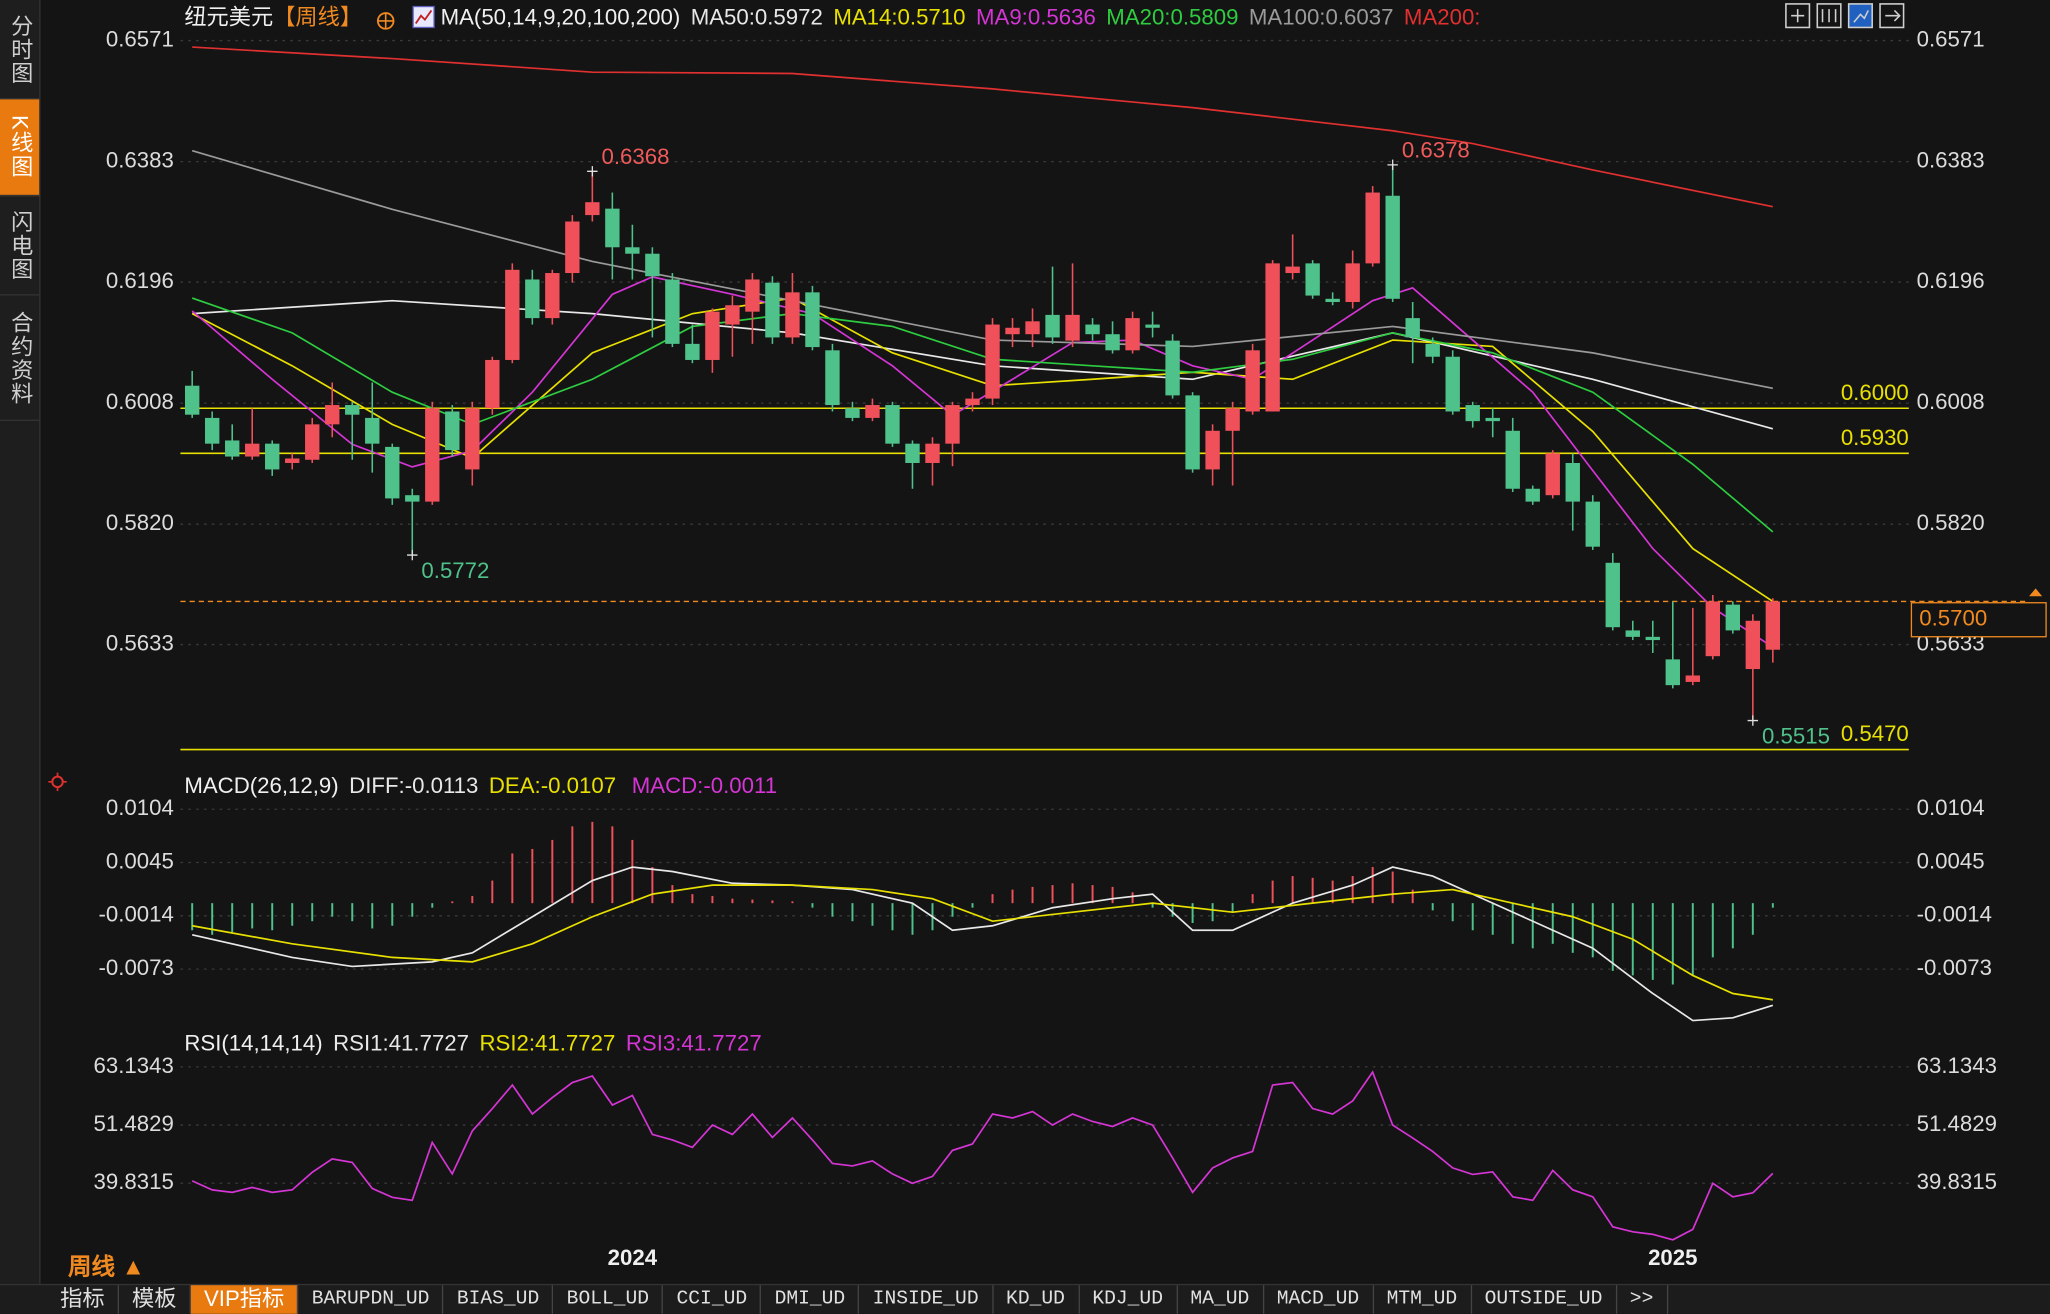 The height and width of the screenshot is (1314, 2050). What do you see at coordinates (136, 967) in the screenshot?
I see `y-tick-label: -0.0073` at bounding box center [136, 967].